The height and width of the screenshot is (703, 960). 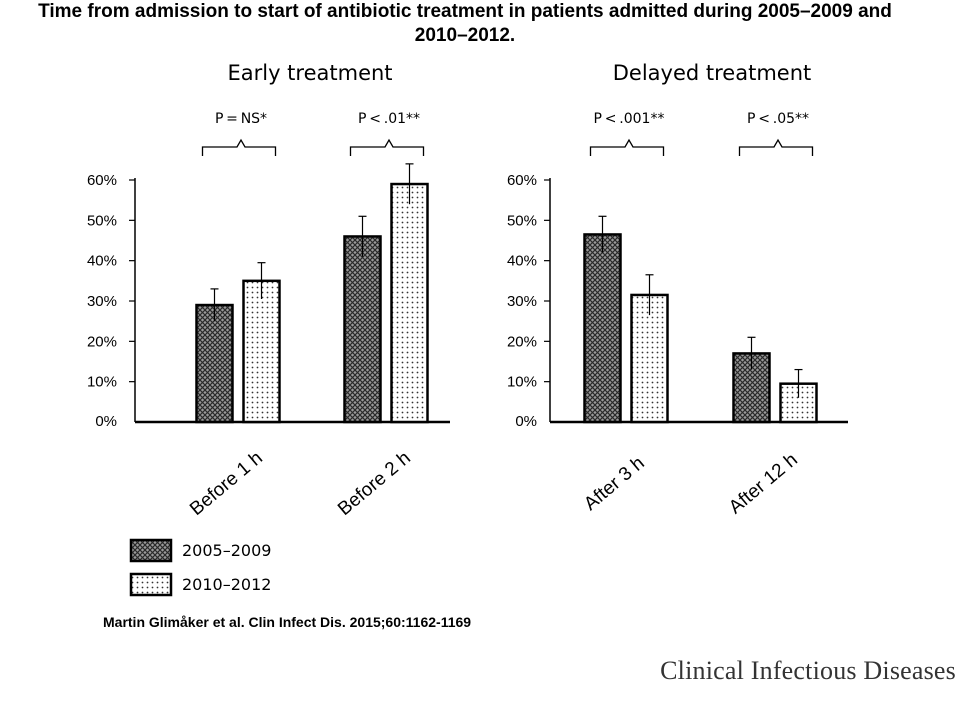 What do you see at coordinates (808, 670) in the screenshot?
I see `journal-logo: Clinical Infectious Diseases` at bounding box center [808, 670].